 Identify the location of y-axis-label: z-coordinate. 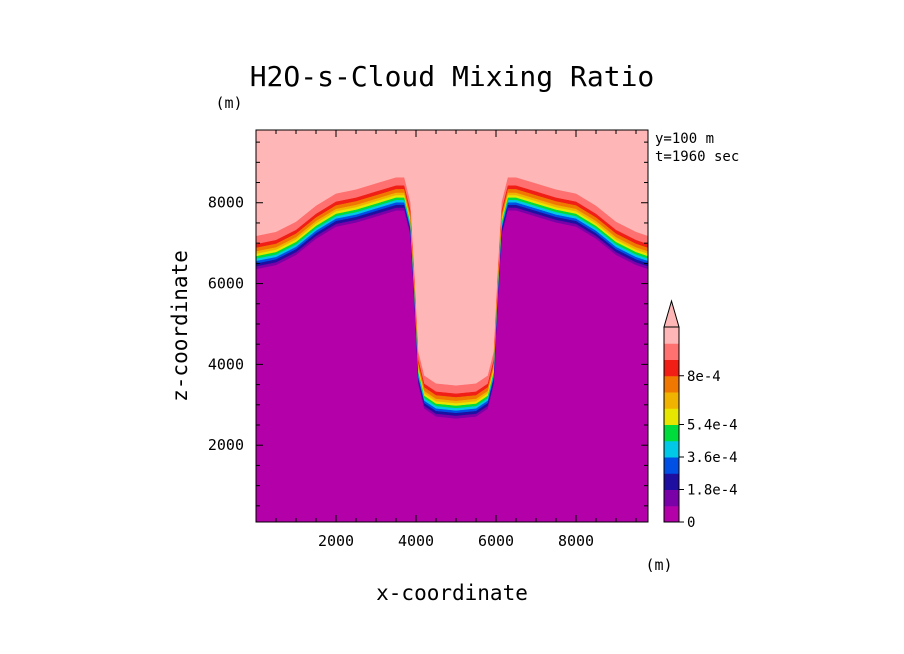
(180, 326).